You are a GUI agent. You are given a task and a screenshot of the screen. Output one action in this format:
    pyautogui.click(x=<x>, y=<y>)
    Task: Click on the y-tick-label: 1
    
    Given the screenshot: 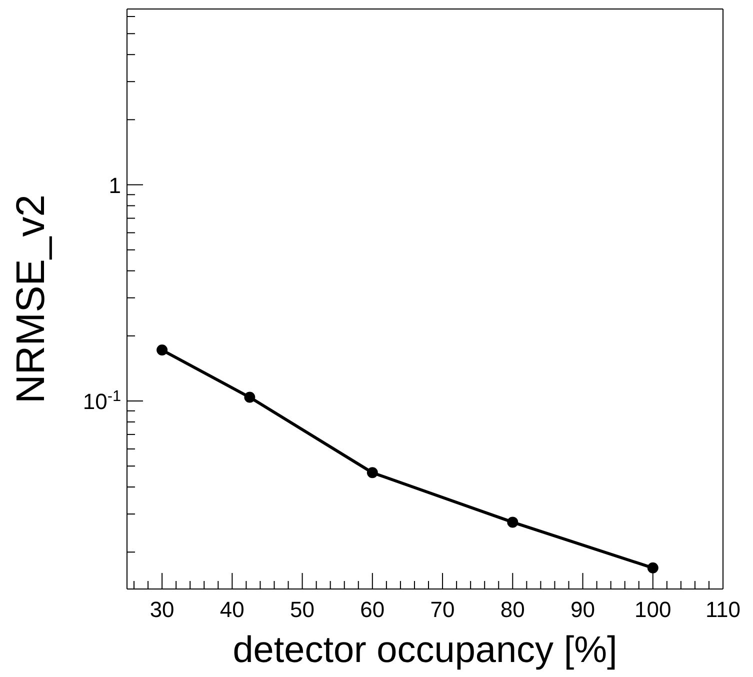 What is the action you would take?
    pyautogui.click(x=114, y=185)
    